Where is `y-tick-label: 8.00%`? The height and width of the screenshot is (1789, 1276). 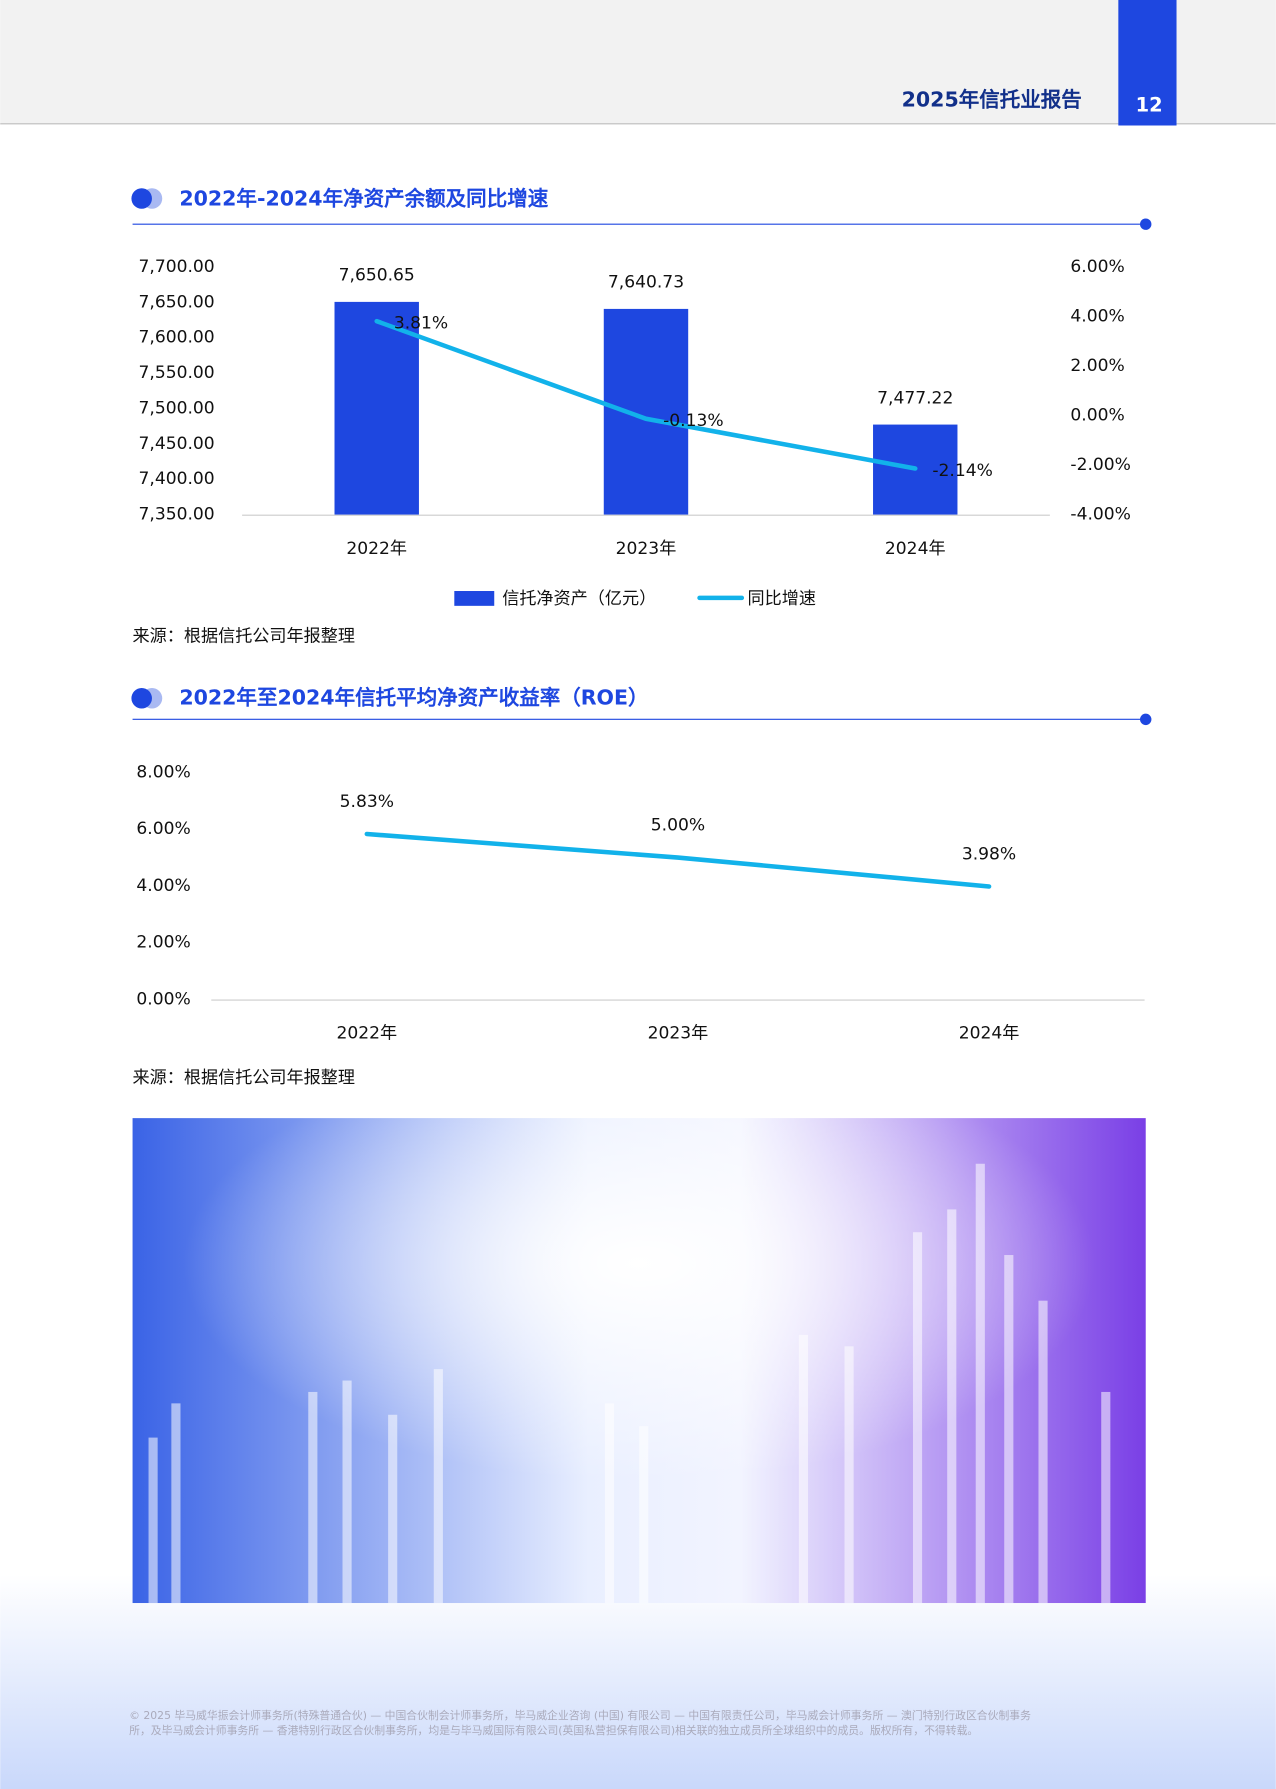 y-tick-label: 8.00% is located at coordinates (163, 772).